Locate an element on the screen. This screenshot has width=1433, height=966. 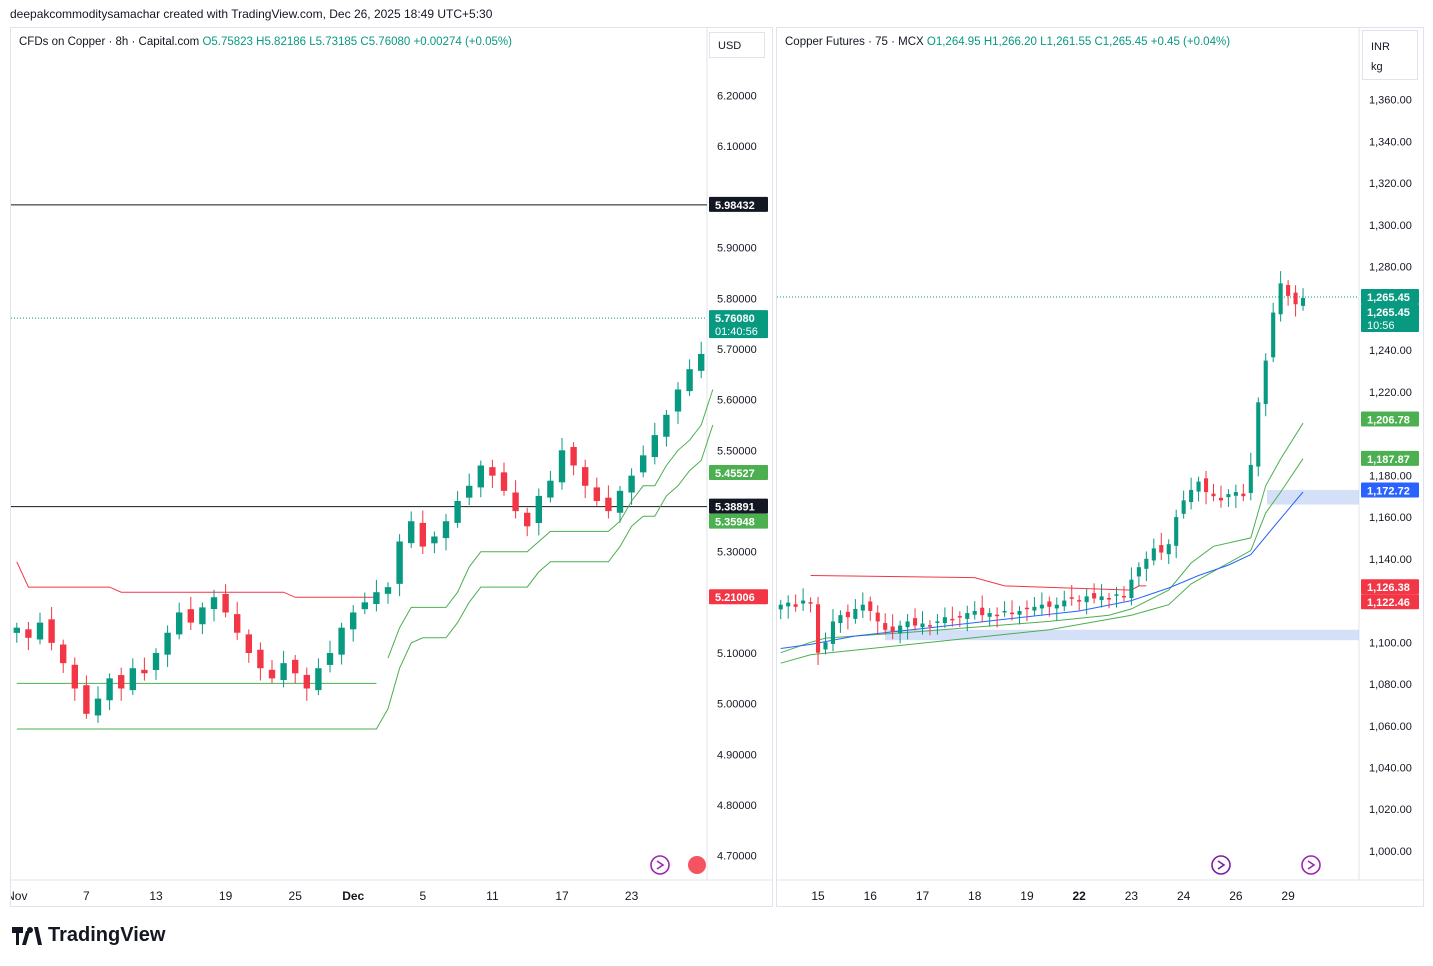
left-y-tick: 5.30000 is located at coordinates (737, 553).